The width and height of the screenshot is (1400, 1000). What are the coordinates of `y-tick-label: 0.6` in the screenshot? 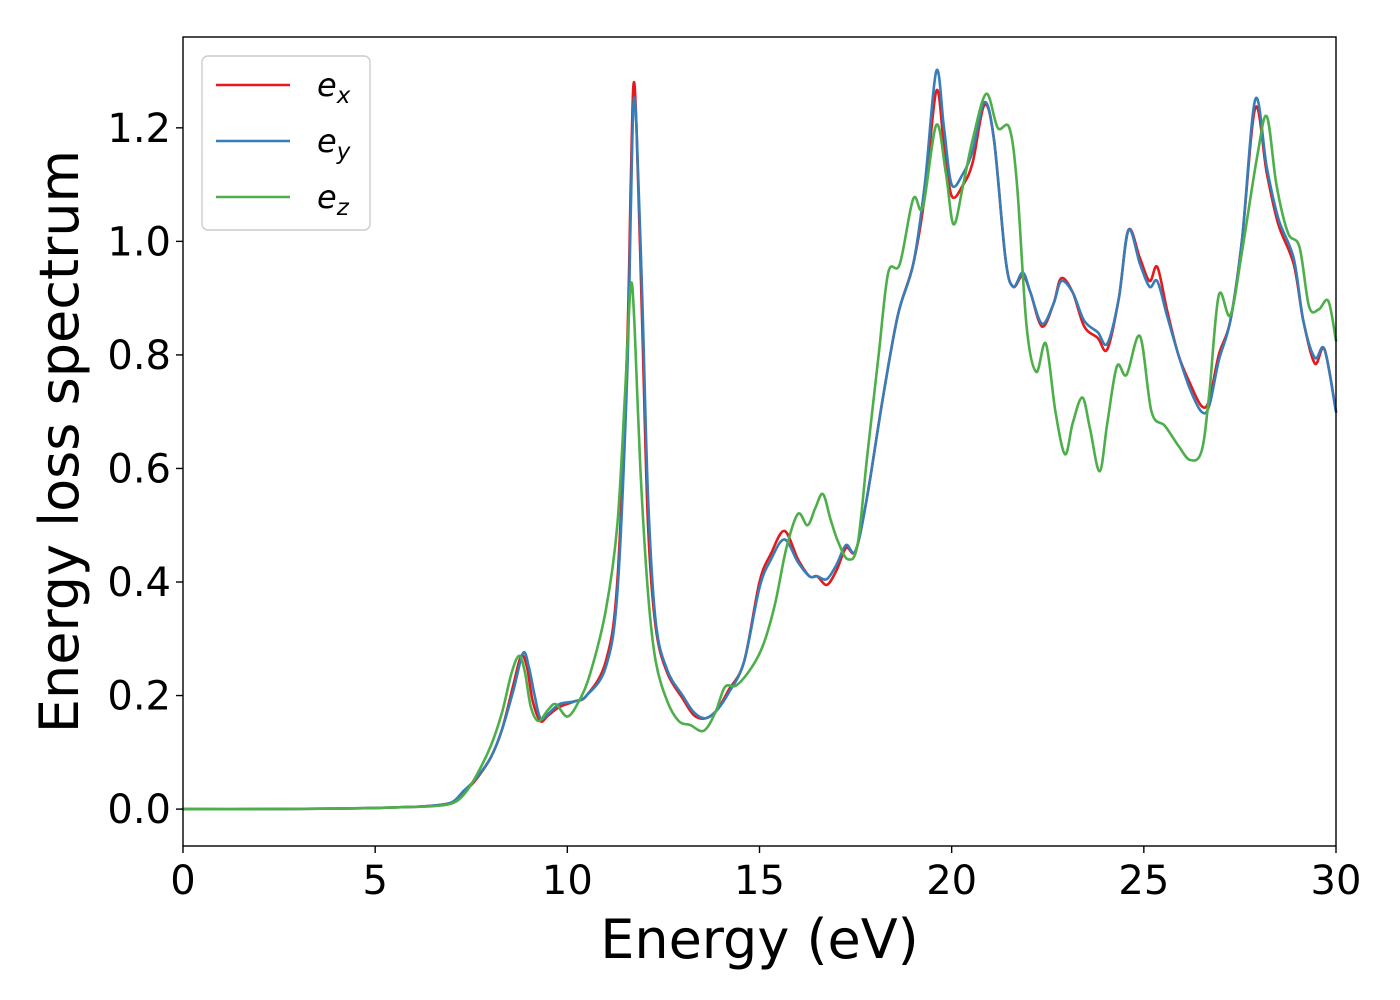 It's located at (139, 469).